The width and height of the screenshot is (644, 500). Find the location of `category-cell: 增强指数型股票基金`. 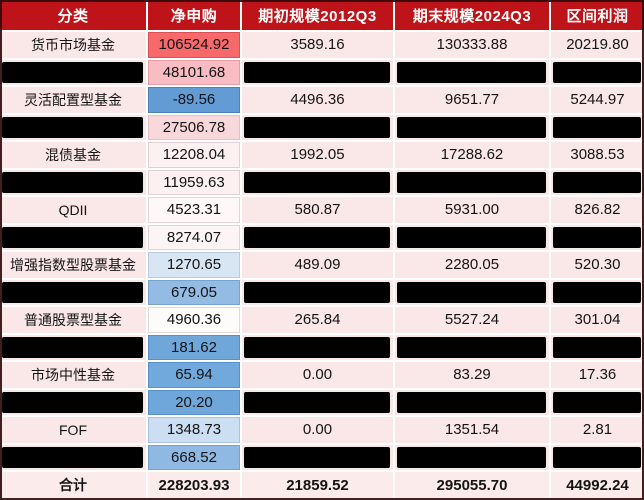

category-cell: 增强指数型股票基金 is located at coordinates (74, 266).